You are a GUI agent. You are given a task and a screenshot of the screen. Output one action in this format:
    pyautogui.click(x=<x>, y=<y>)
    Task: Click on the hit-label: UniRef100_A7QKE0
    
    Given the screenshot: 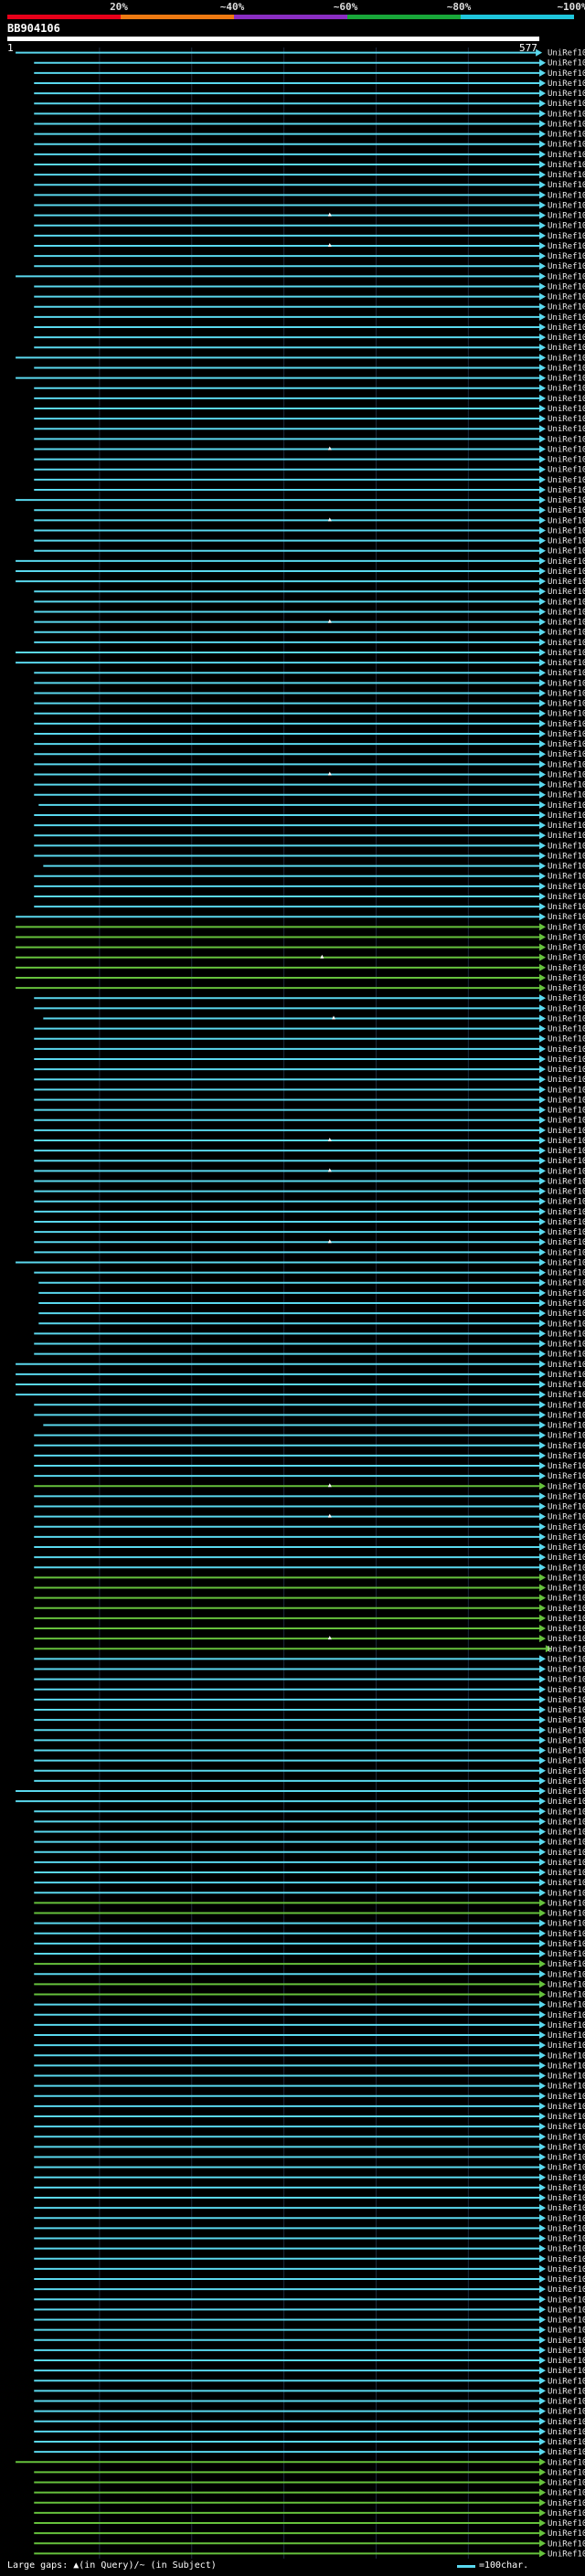 What is the action you would take?
    pyautogui.click(x=567, y=226)
    